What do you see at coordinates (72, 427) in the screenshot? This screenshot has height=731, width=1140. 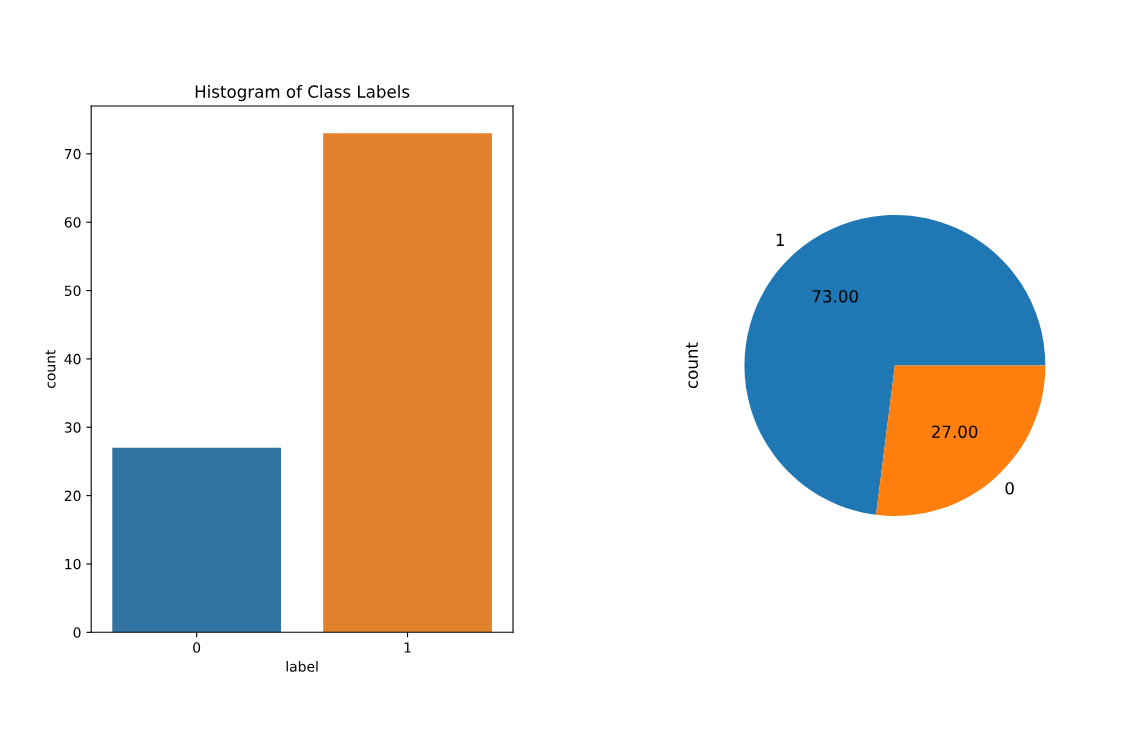 I see `y-tick-label: 30` at bounding box center [72, 427].